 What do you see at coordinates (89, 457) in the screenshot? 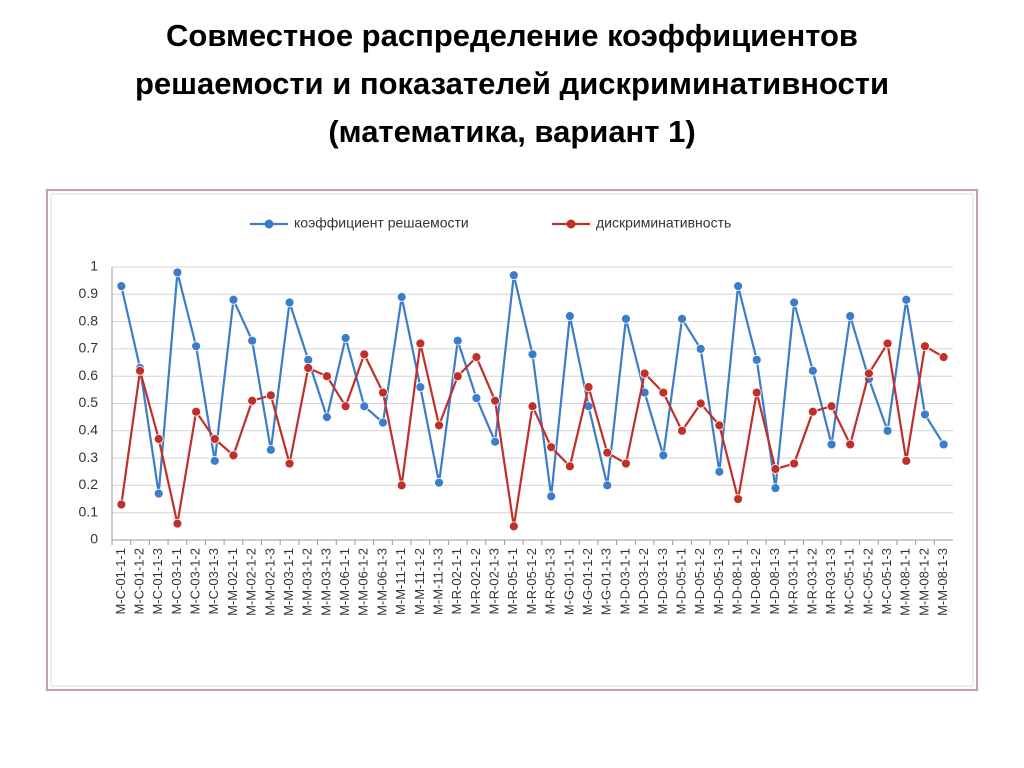
I see `y-tick-label: 0.3` at bounding box center [89, 457].